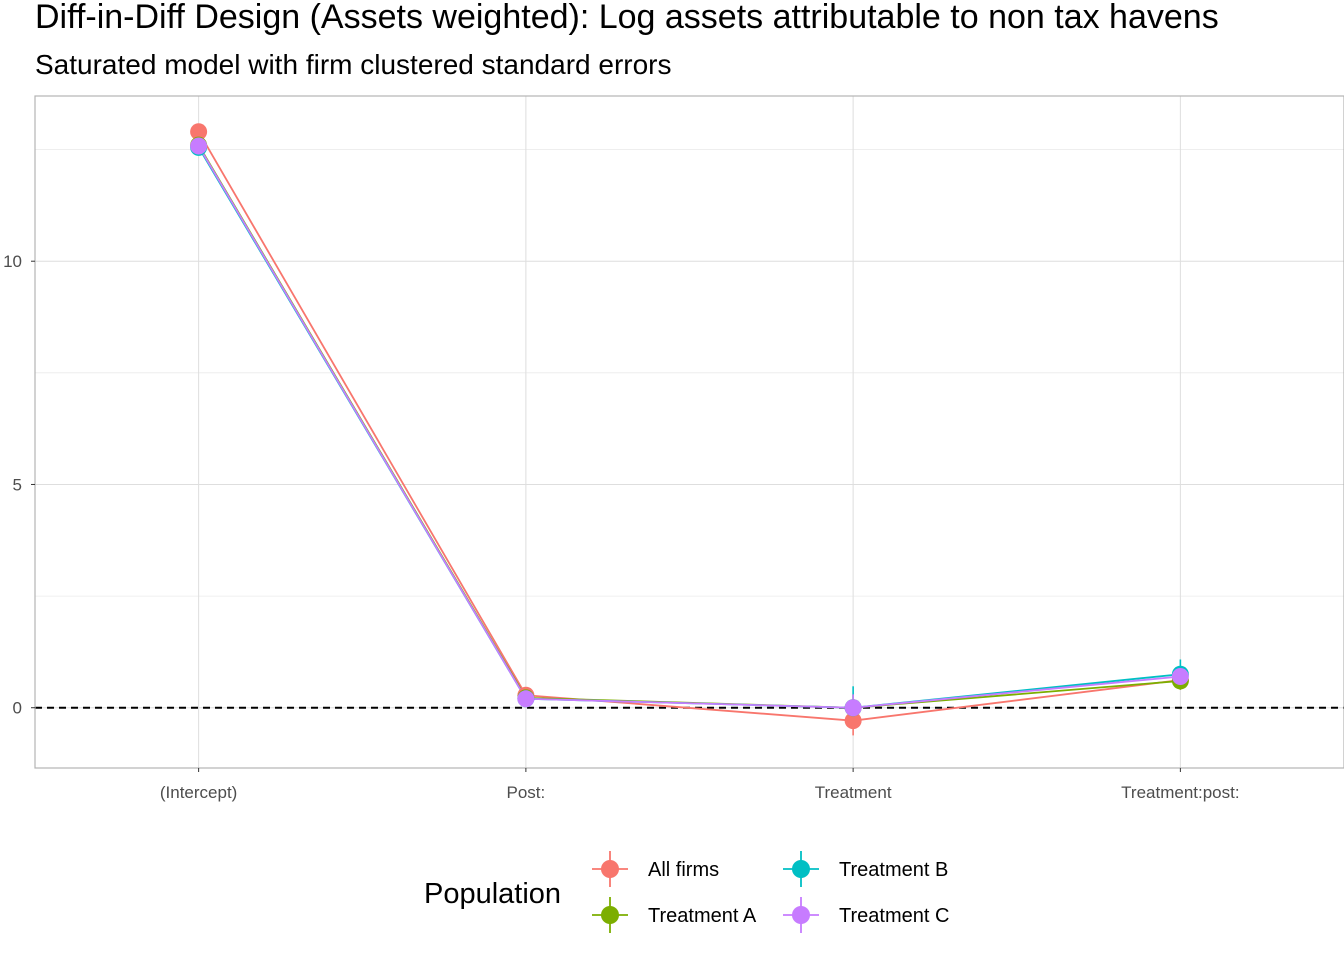  I want to click on x-tick-label: Post:, so click(526, 792).